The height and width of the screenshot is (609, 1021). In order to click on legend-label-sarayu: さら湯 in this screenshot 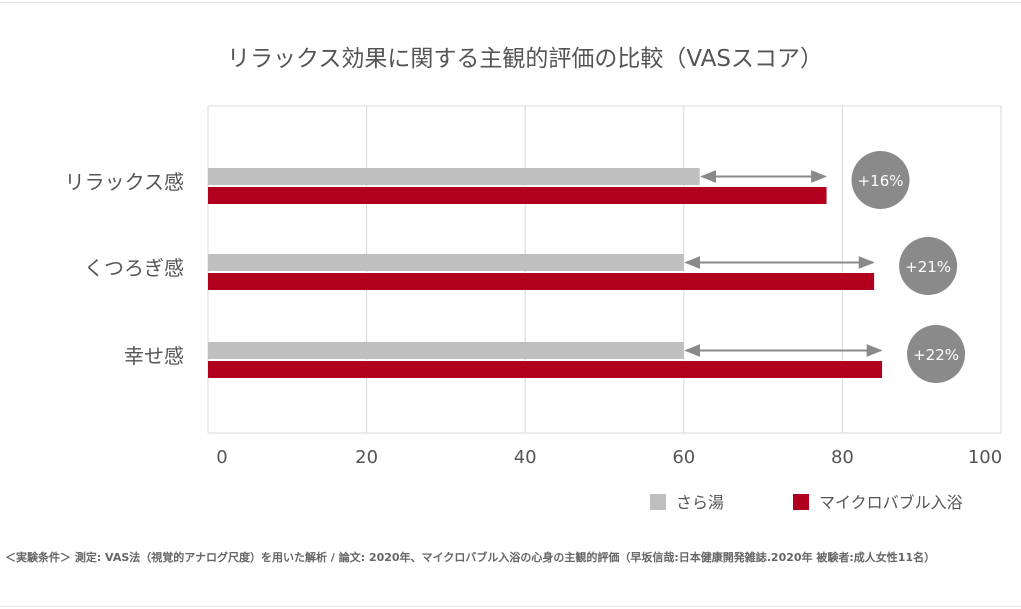, I will do `click(700, 502)`.